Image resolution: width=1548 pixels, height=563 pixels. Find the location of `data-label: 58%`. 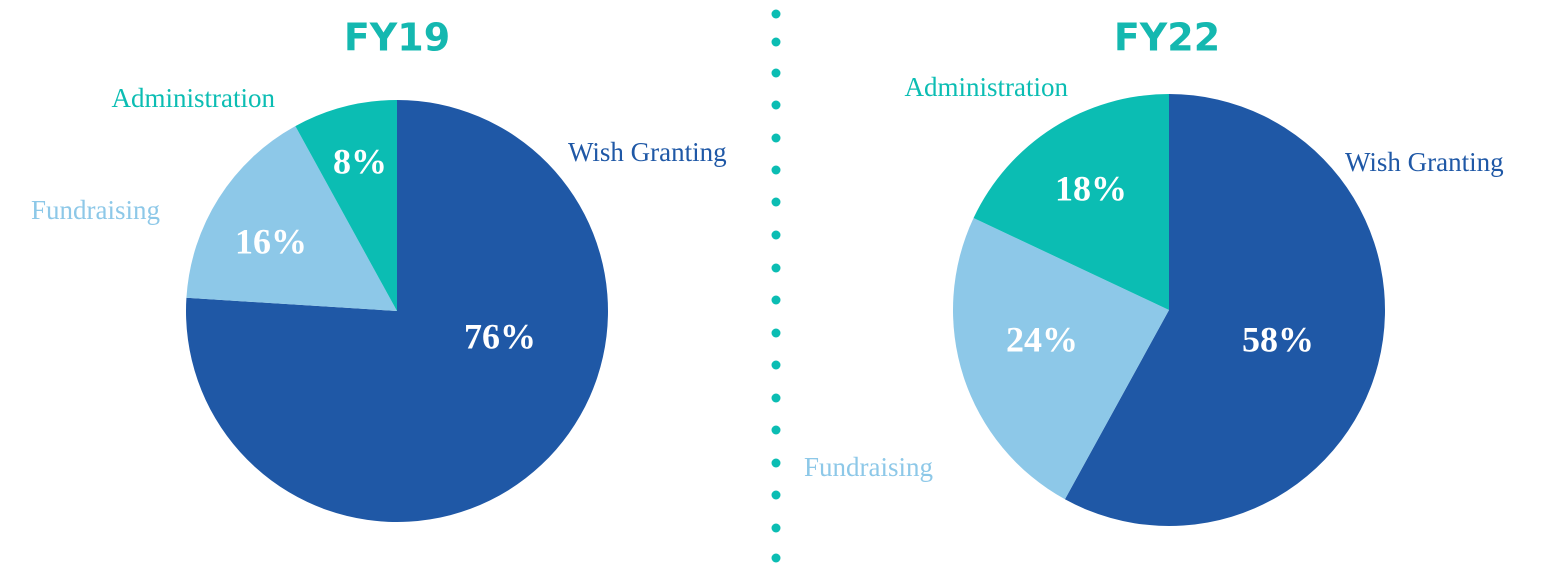

data-label: 58% is located at coordinates (1278, 339).